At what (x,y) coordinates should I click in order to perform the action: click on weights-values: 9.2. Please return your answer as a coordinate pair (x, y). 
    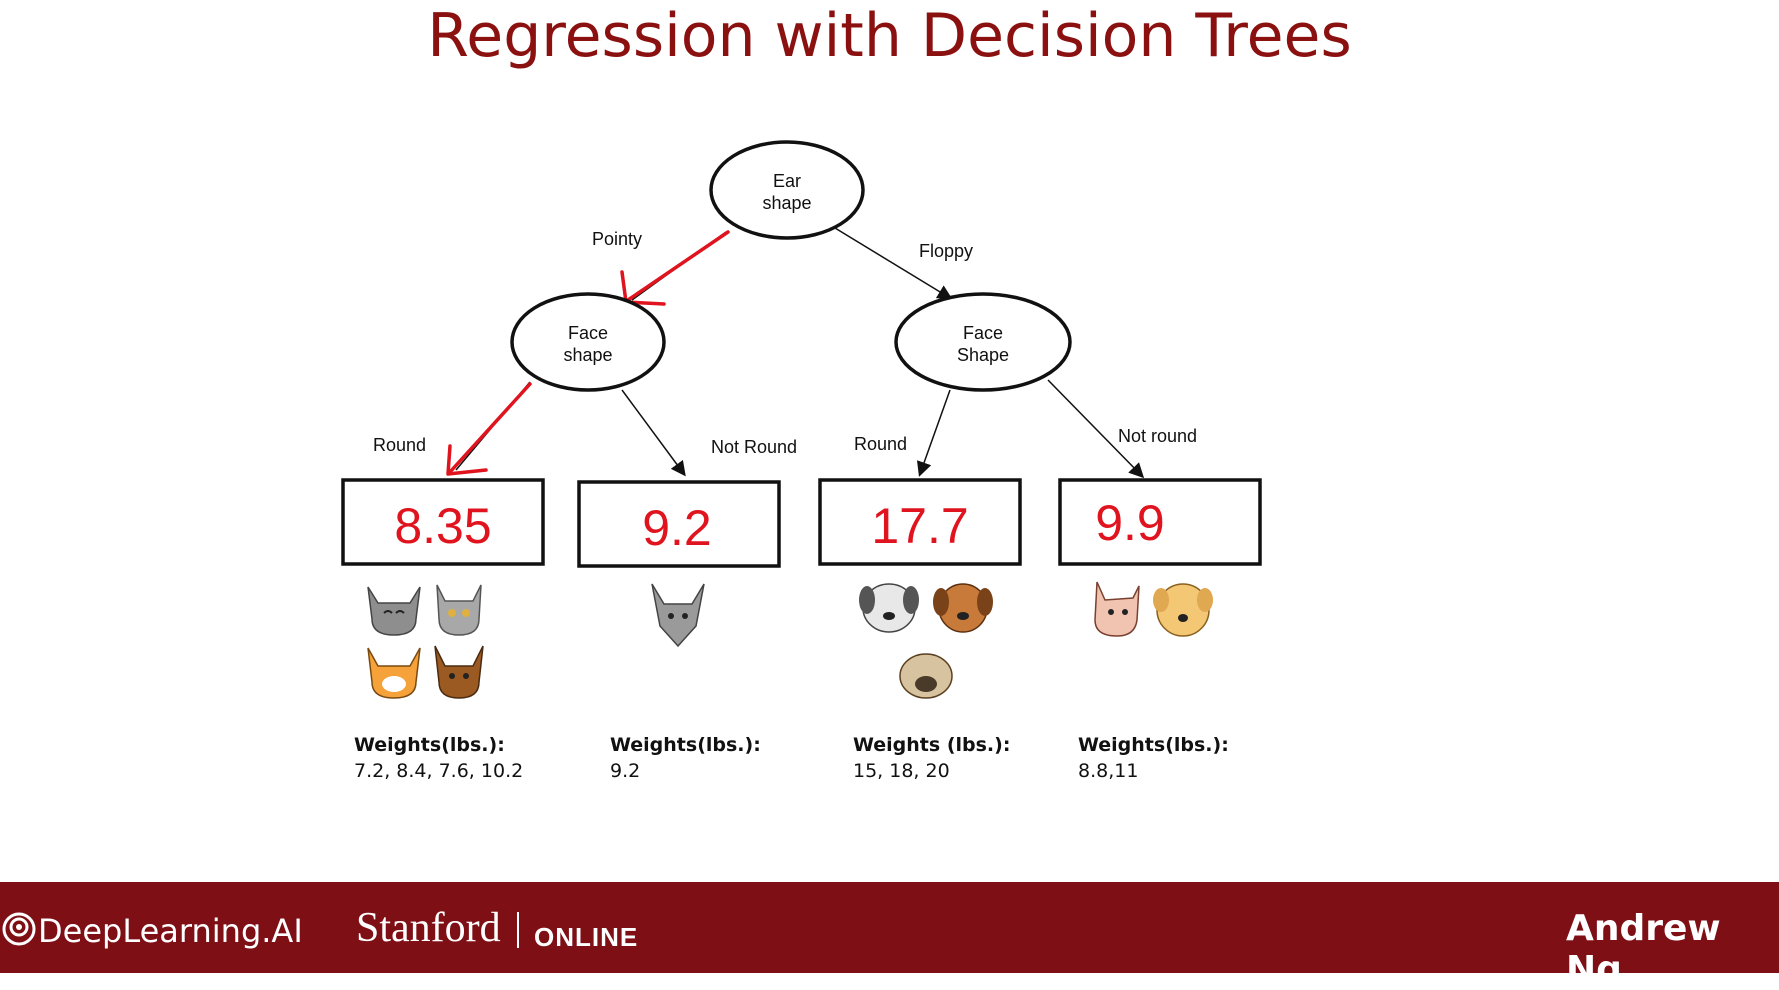
    Looking at the image, I should click on (625, 771).